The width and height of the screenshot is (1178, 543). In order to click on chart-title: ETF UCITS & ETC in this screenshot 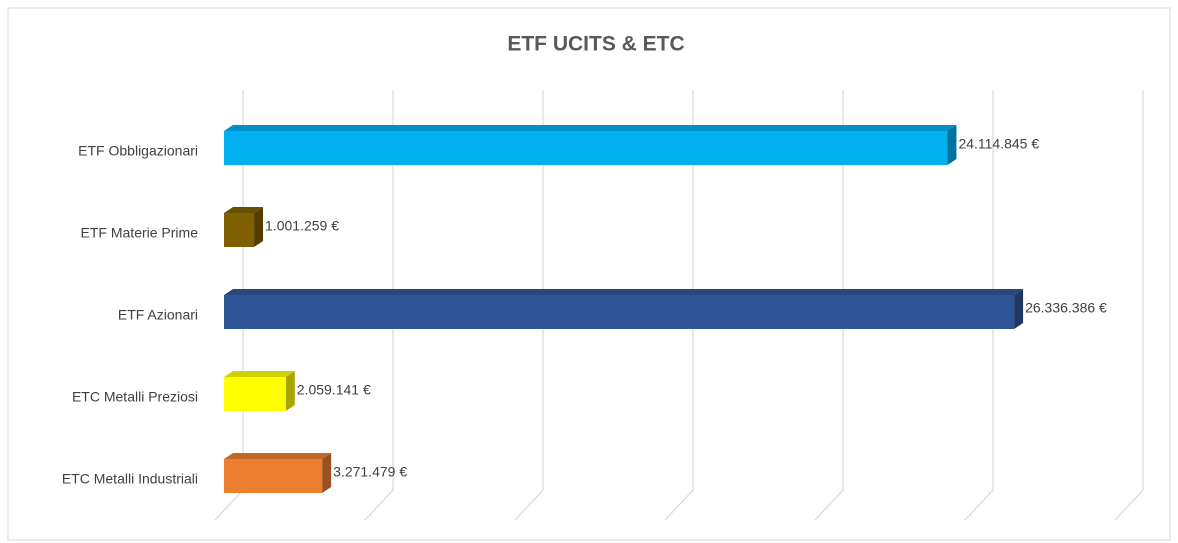, I will do `click(595, 44)`.